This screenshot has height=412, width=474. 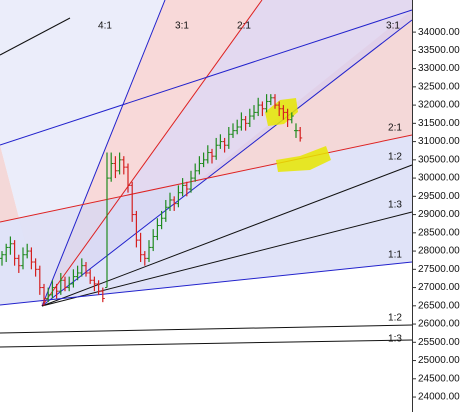 I want to click on y-tick-label: 24500.00, so click(x=439, y=378).